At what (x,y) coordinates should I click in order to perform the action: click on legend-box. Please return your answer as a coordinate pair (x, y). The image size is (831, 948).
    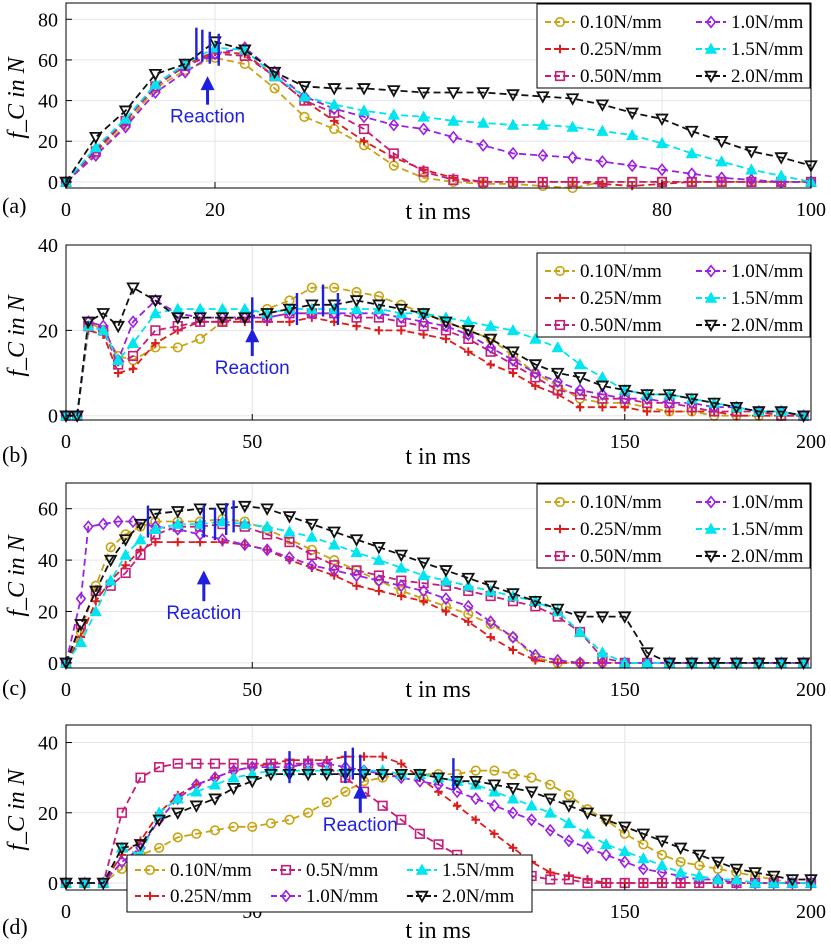
    Looking at the image, I should click on (673, 526).